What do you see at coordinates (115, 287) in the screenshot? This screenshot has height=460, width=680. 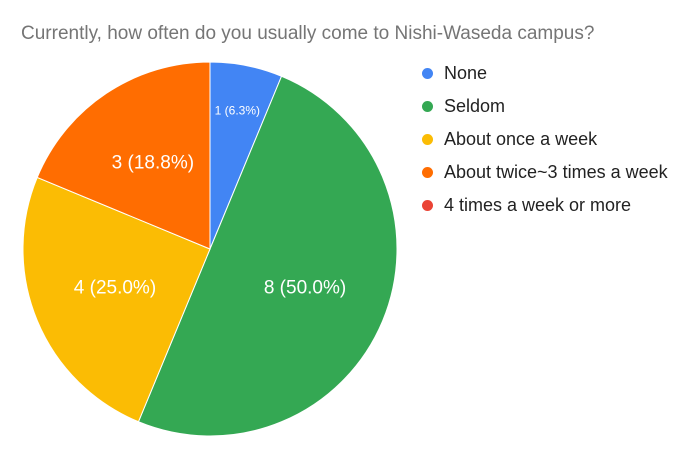 I see `pie-data-label-2: 4 (25.0%)` at bounding box center [115, 287].